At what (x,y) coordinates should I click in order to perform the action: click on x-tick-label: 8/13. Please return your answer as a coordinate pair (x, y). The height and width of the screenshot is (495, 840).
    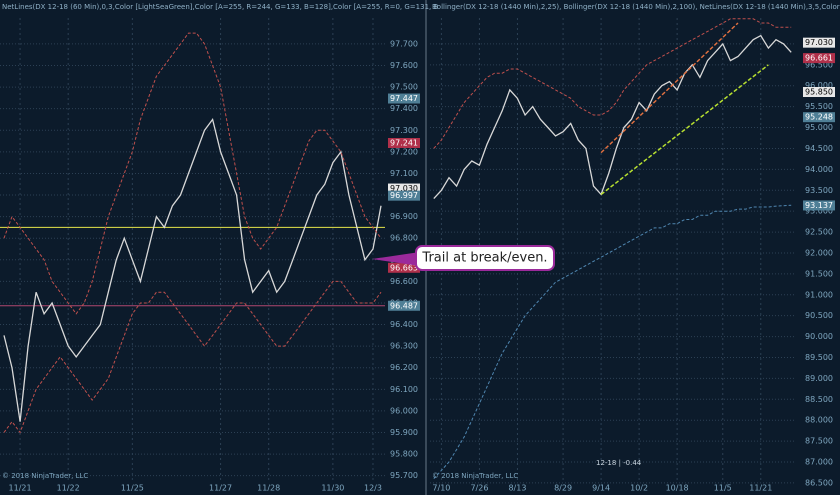
    Looking at the image, I should click on (517, 488).